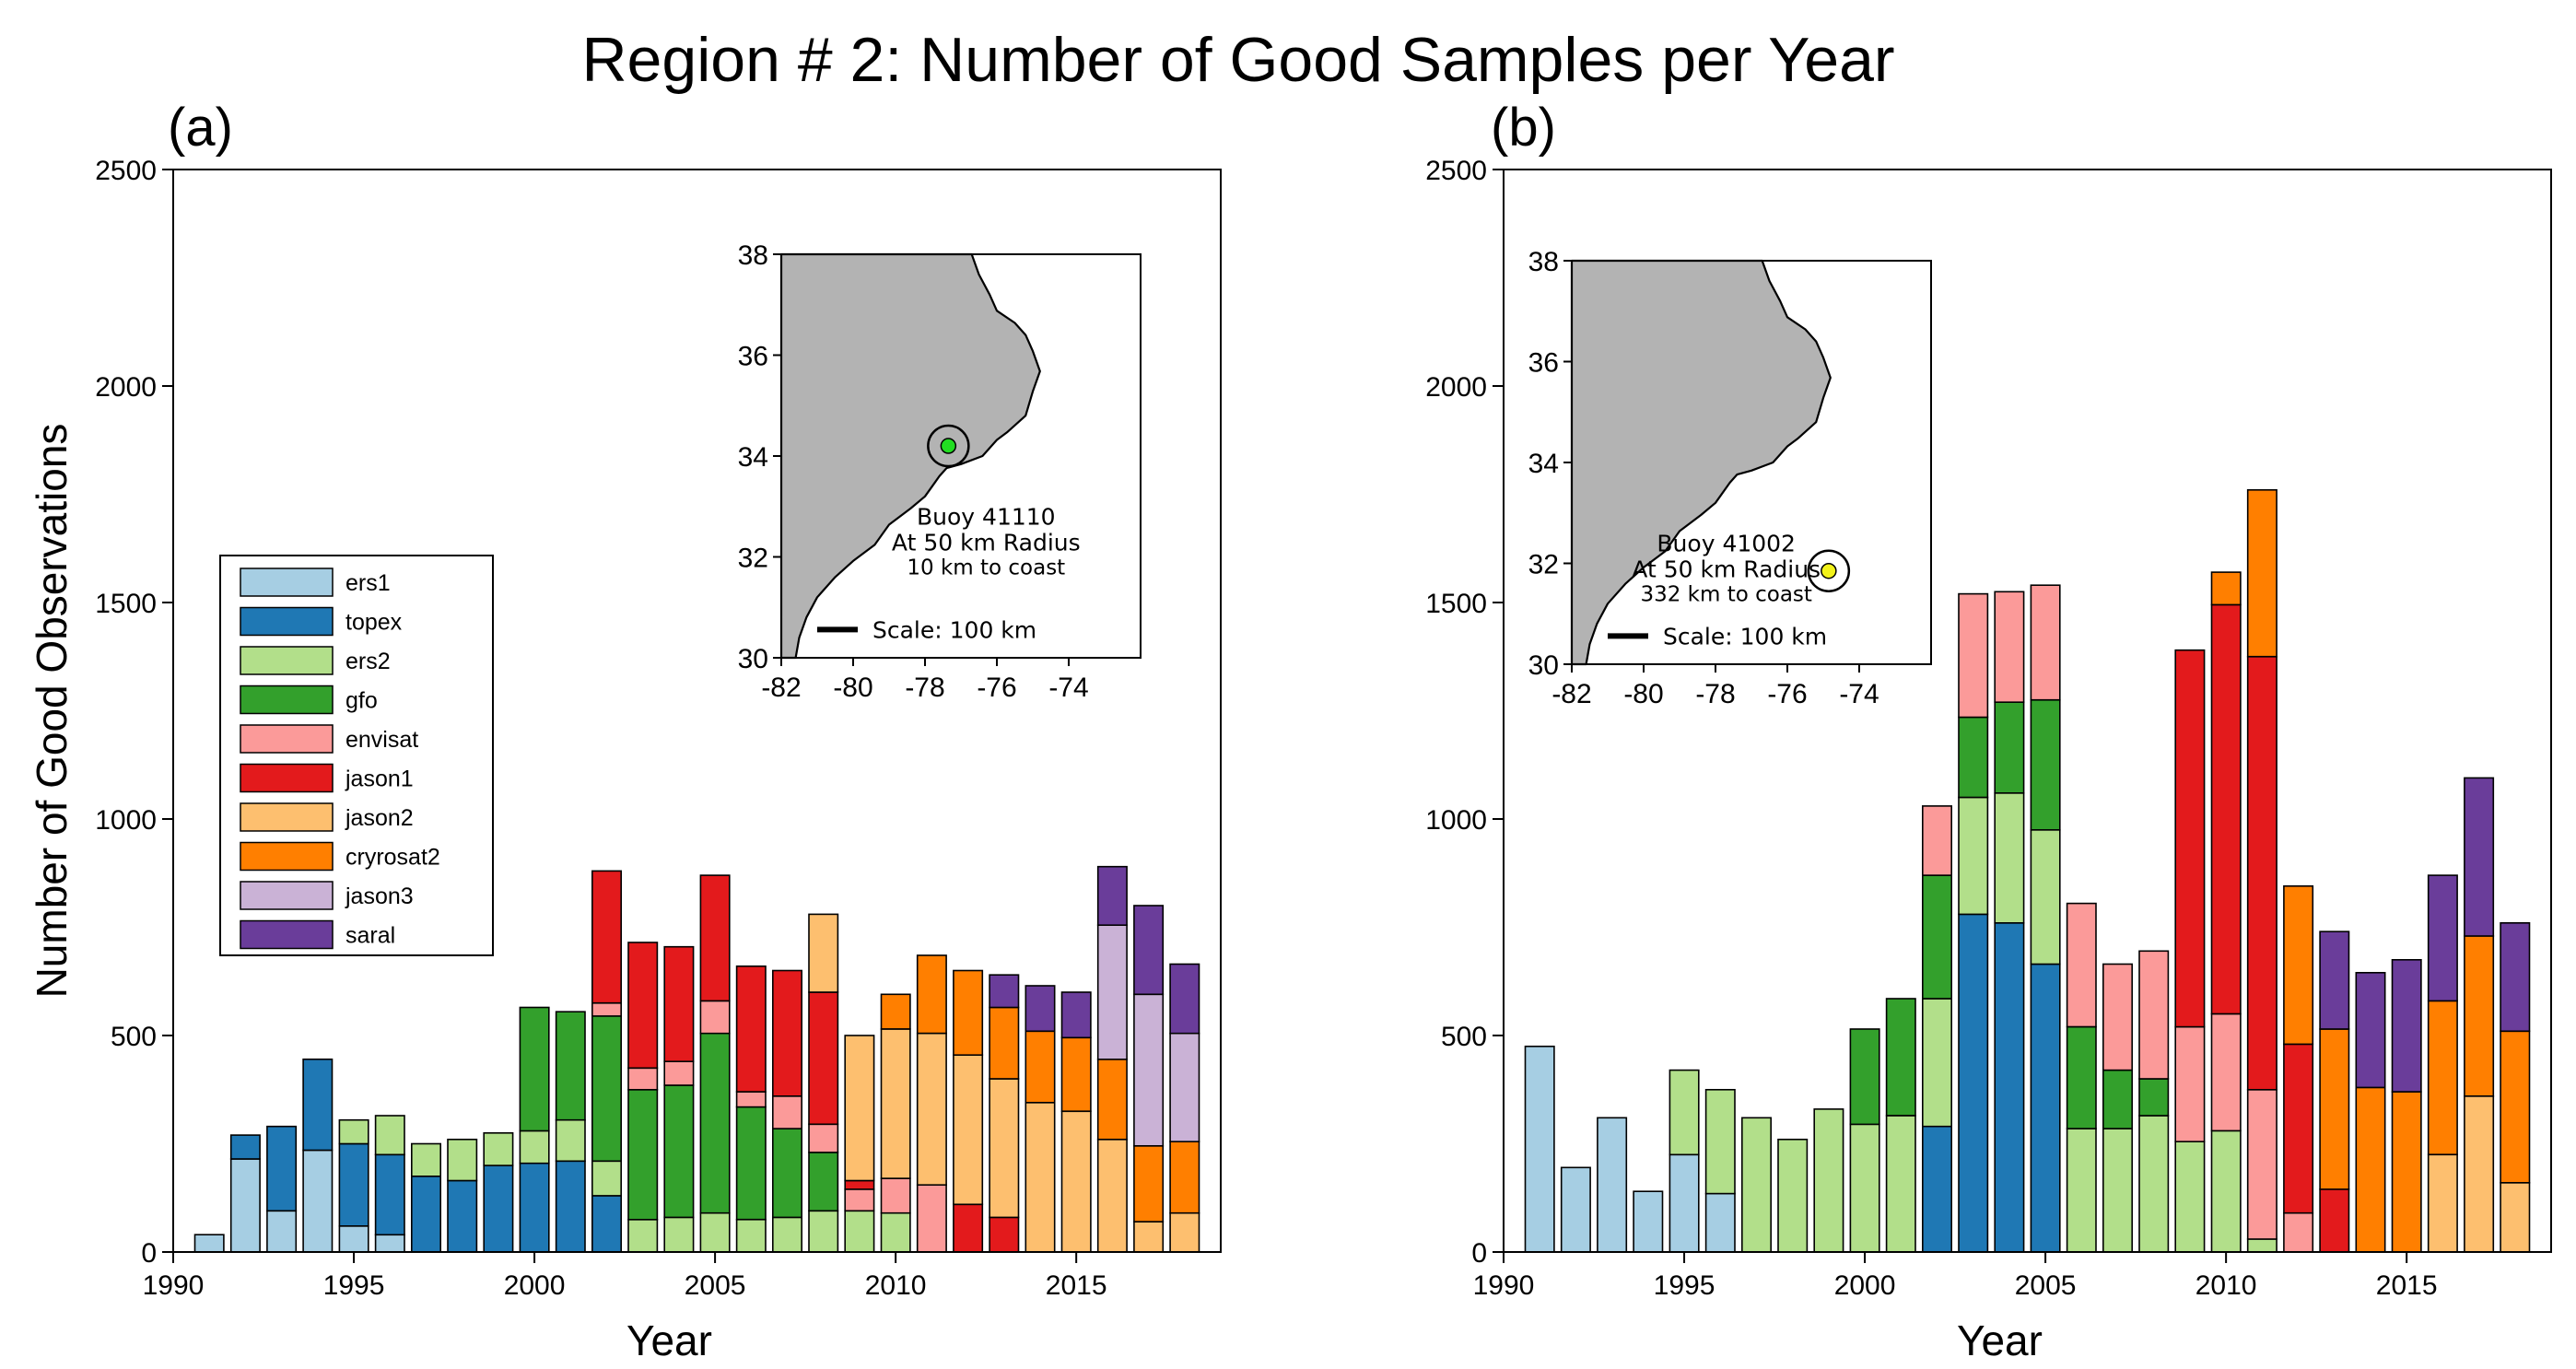 The height and width of the screenshot is (1369, 2576). Describe the element at coordinates (1076, 1285) in the screenshot. I see `x-tick-label: 2015` at that location.